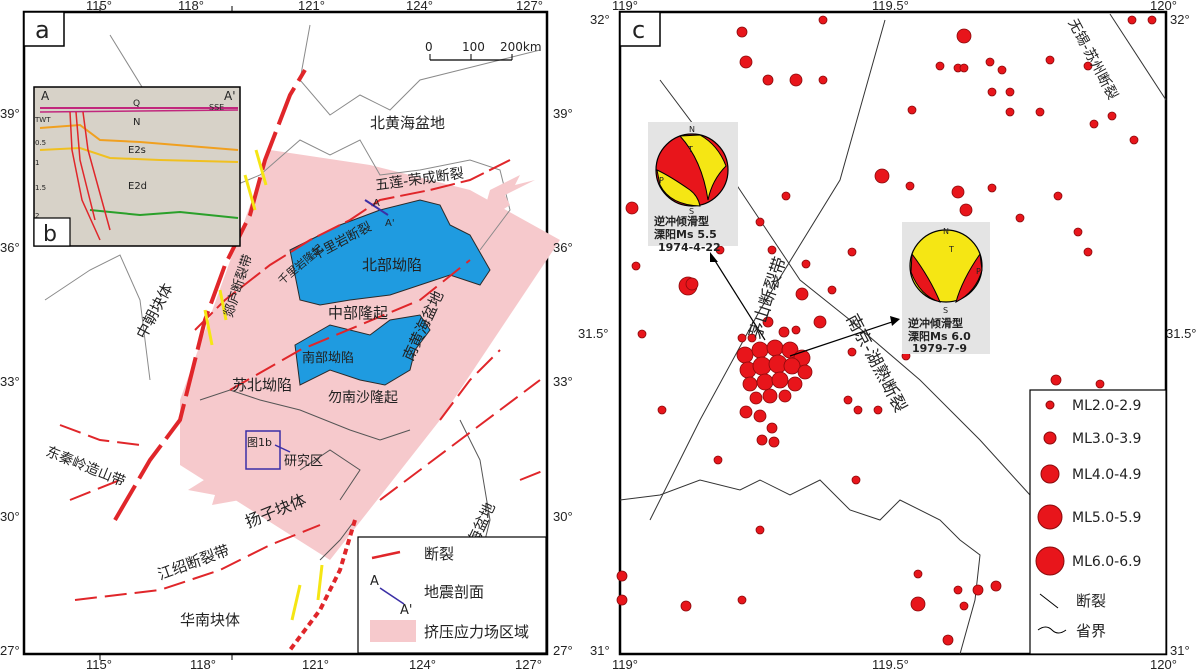 Image resolution: width=1200 pixels, height=672 pixels. I want to click on wulian-fault-line, so click(352, 245).